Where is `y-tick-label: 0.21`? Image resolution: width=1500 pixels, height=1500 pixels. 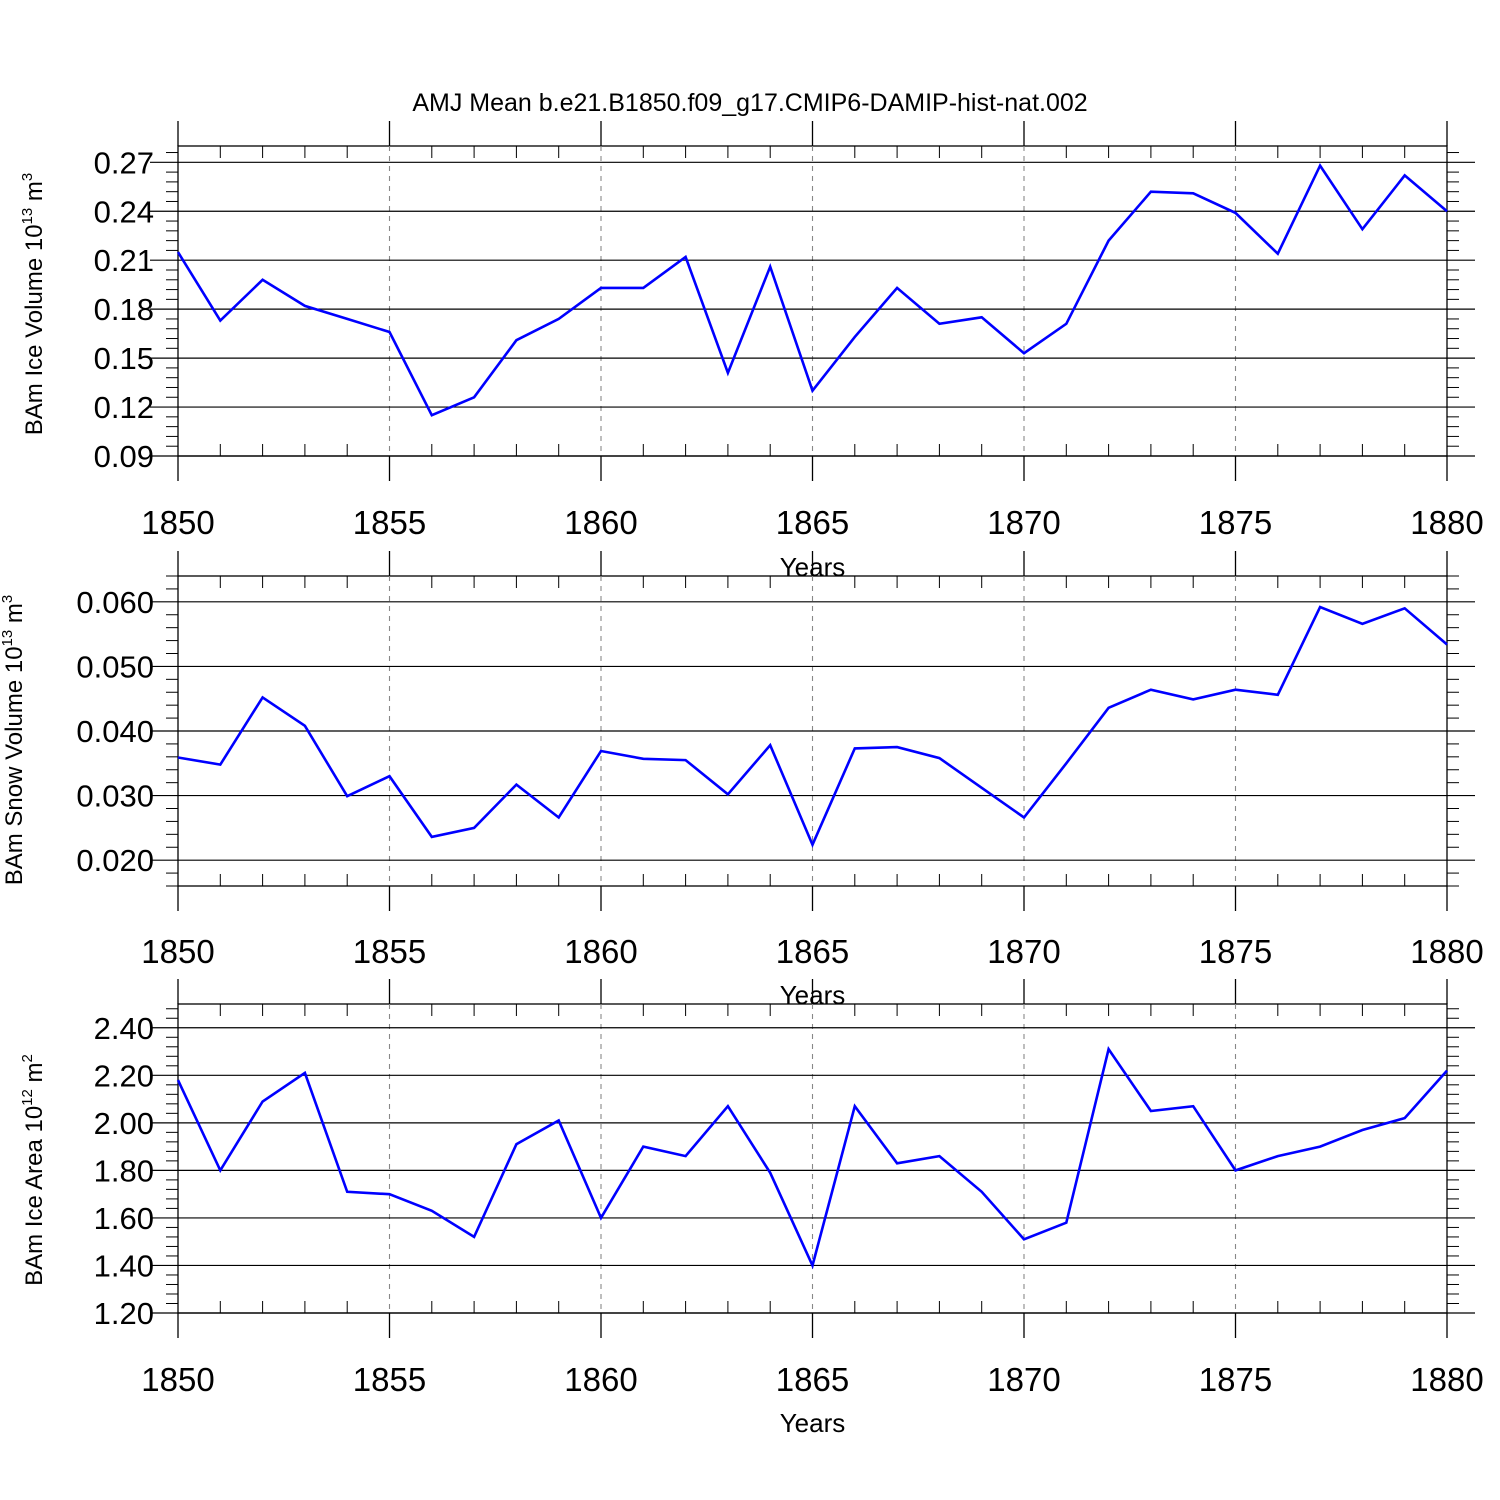 y-tick-label: 0.21 is located at coordinates (124, 260).